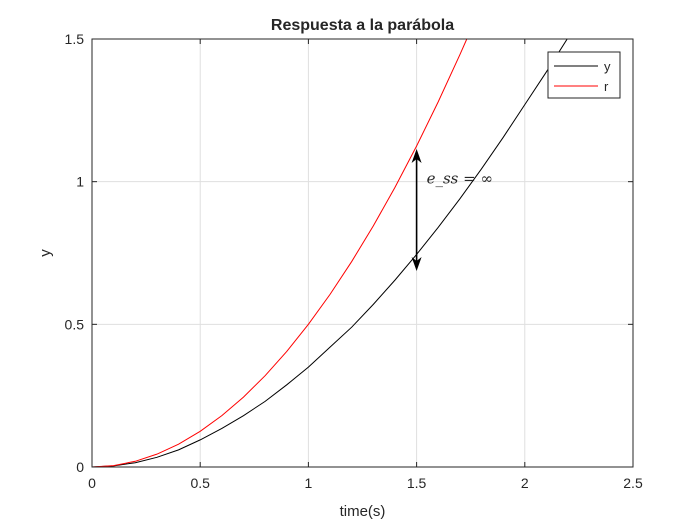 The height and width of the screenshot is (530, 700). I want to click on legend-label-r: r, so click(606, 86).